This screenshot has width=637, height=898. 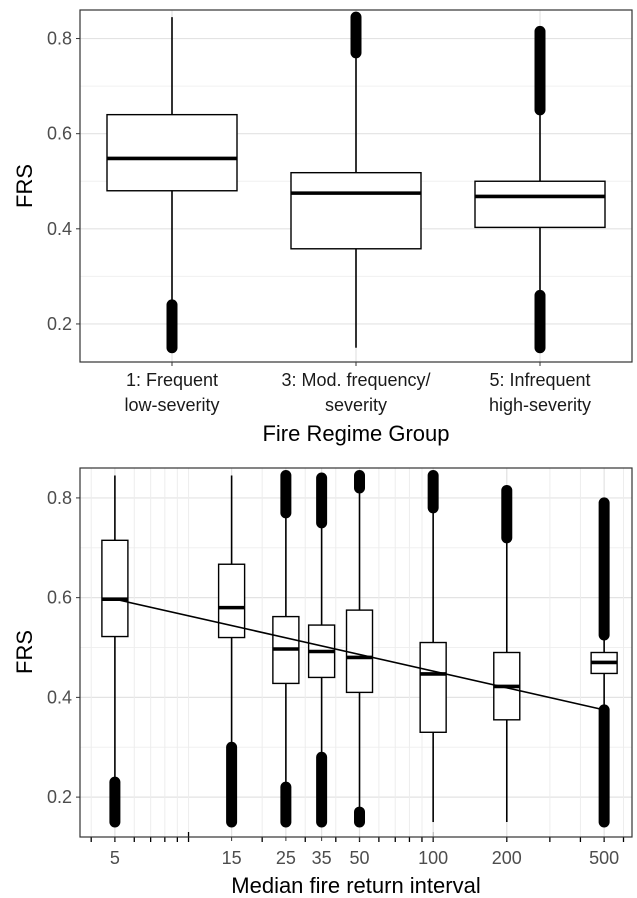 I want to click on category-label: severity, so click(x=356, y=405).